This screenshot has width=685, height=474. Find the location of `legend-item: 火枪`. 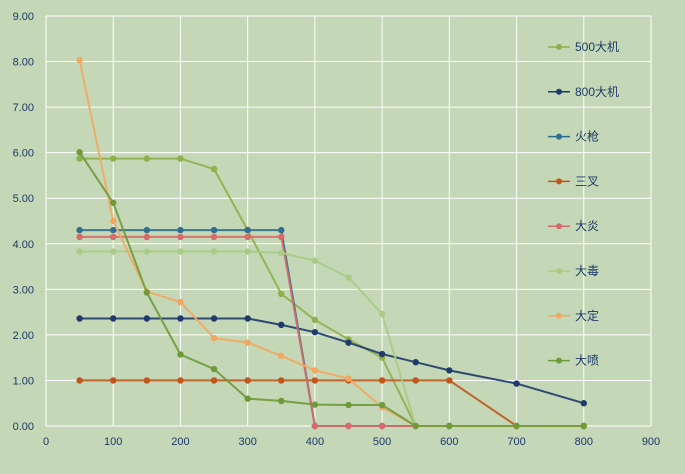

legend-item: 火枪 is located at coordinates (573, 136).